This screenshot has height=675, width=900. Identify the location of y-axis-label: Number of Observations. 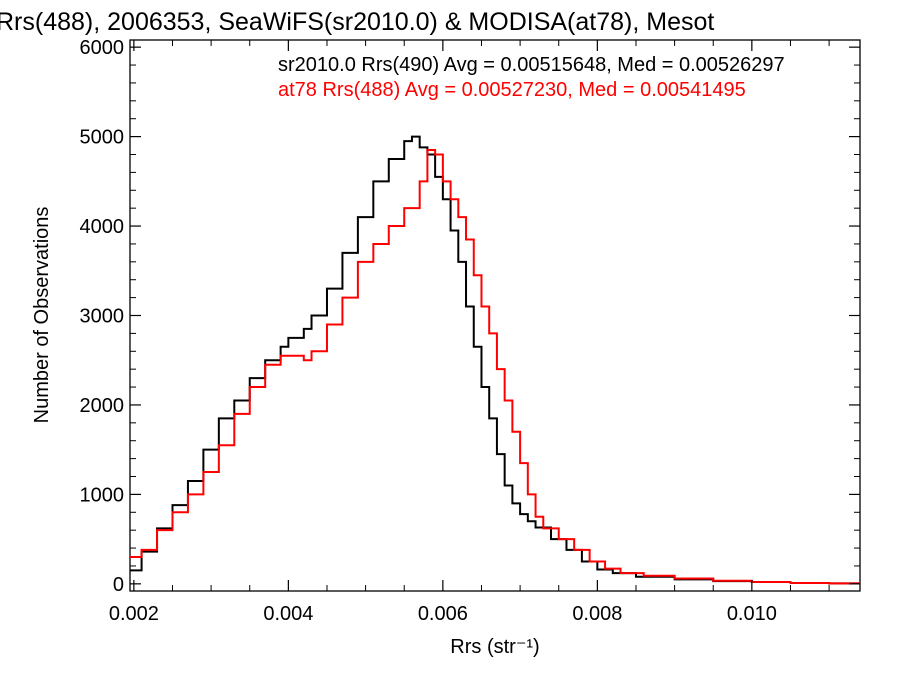
(42, 315).